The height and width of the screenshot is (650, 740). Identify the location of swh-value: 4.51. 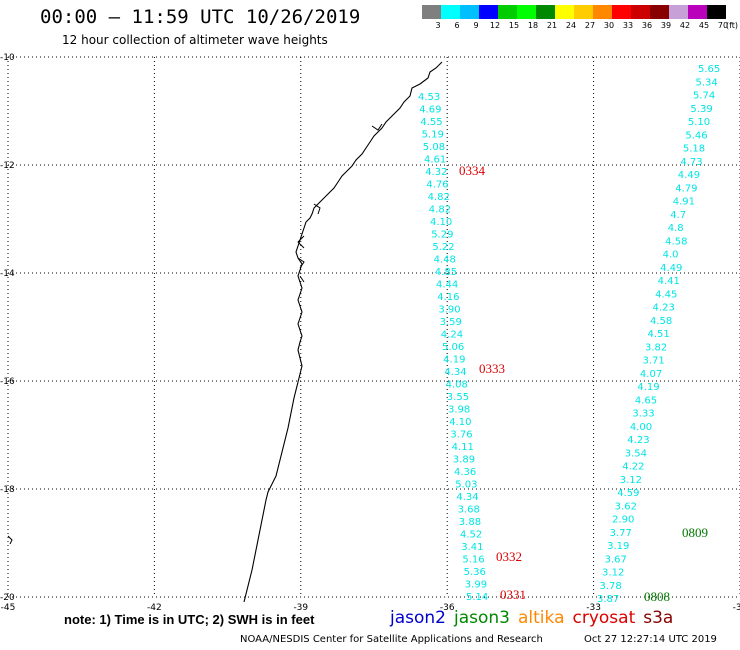
(659, 334).